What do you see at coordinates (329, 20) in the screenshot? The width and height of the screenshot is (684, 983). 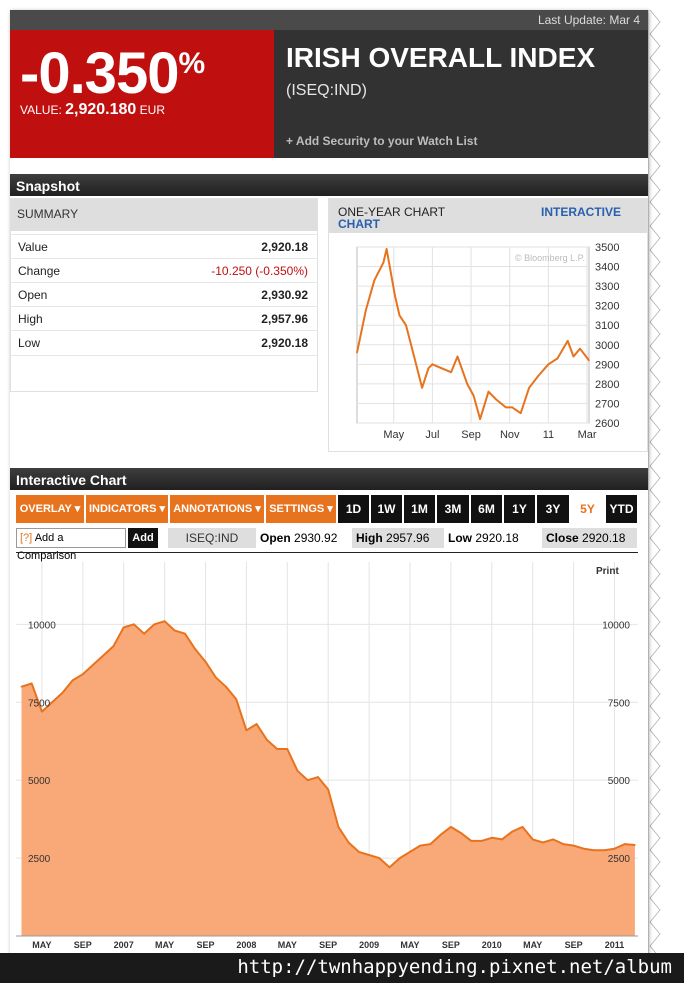 I see `last-update-bar: Last Update: Mar 4` at bounding box center [329, 20].